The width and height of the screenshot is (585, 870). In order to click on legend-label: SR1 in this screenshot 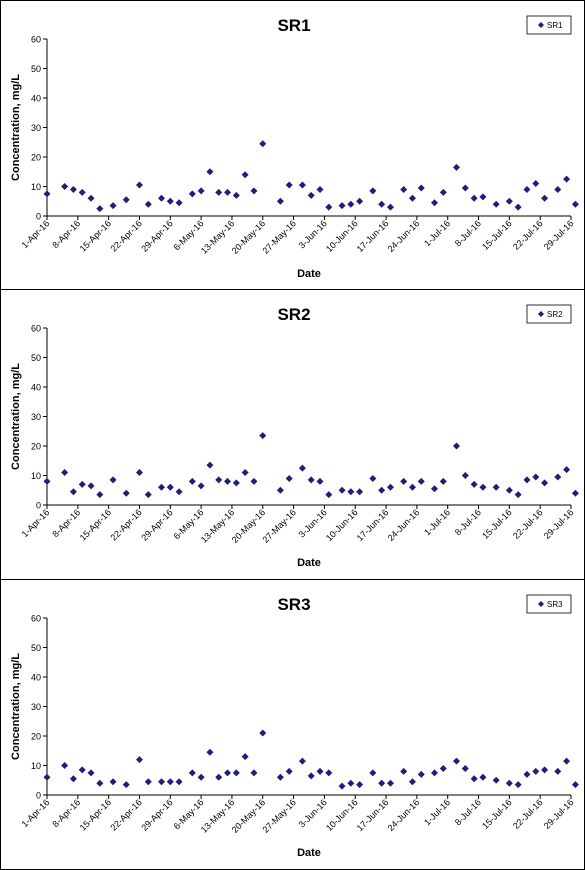, I will do `click(555, 25)`.